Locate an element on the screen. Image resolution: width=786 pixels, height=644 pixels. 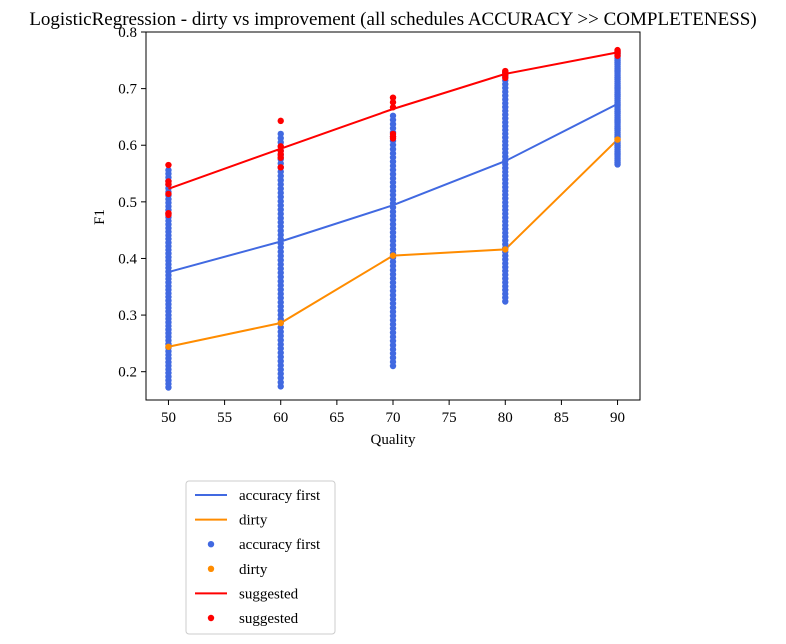
y-tick-label: 0.6 is located at coordinates (127, 146).